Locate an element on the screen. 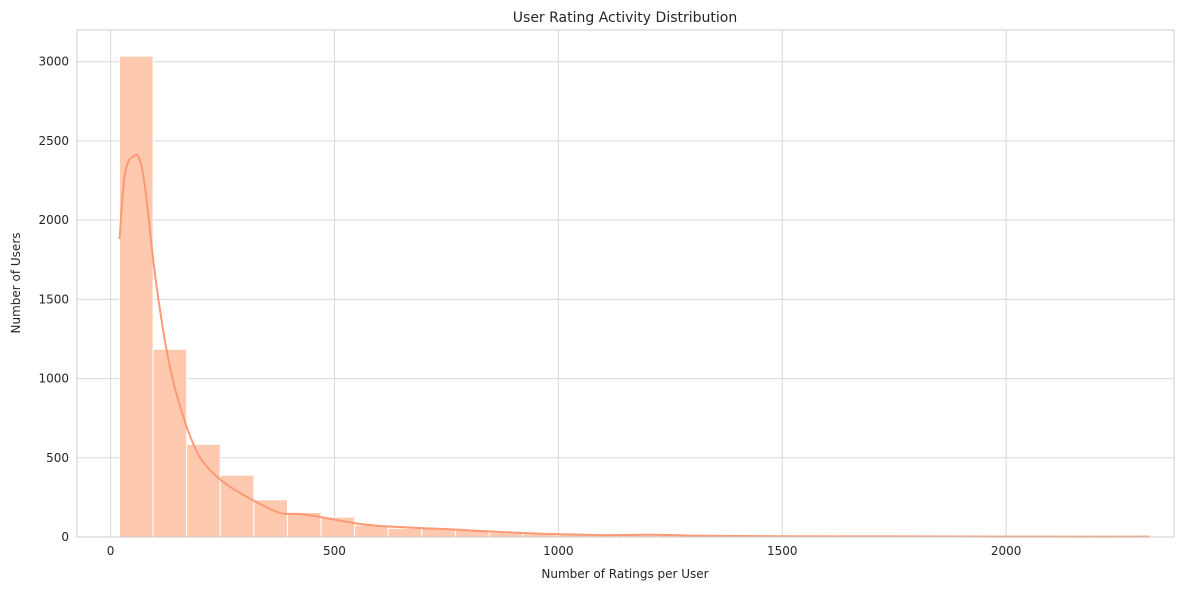  y-tick-label: 2500 is located at coordinates (53, 141).